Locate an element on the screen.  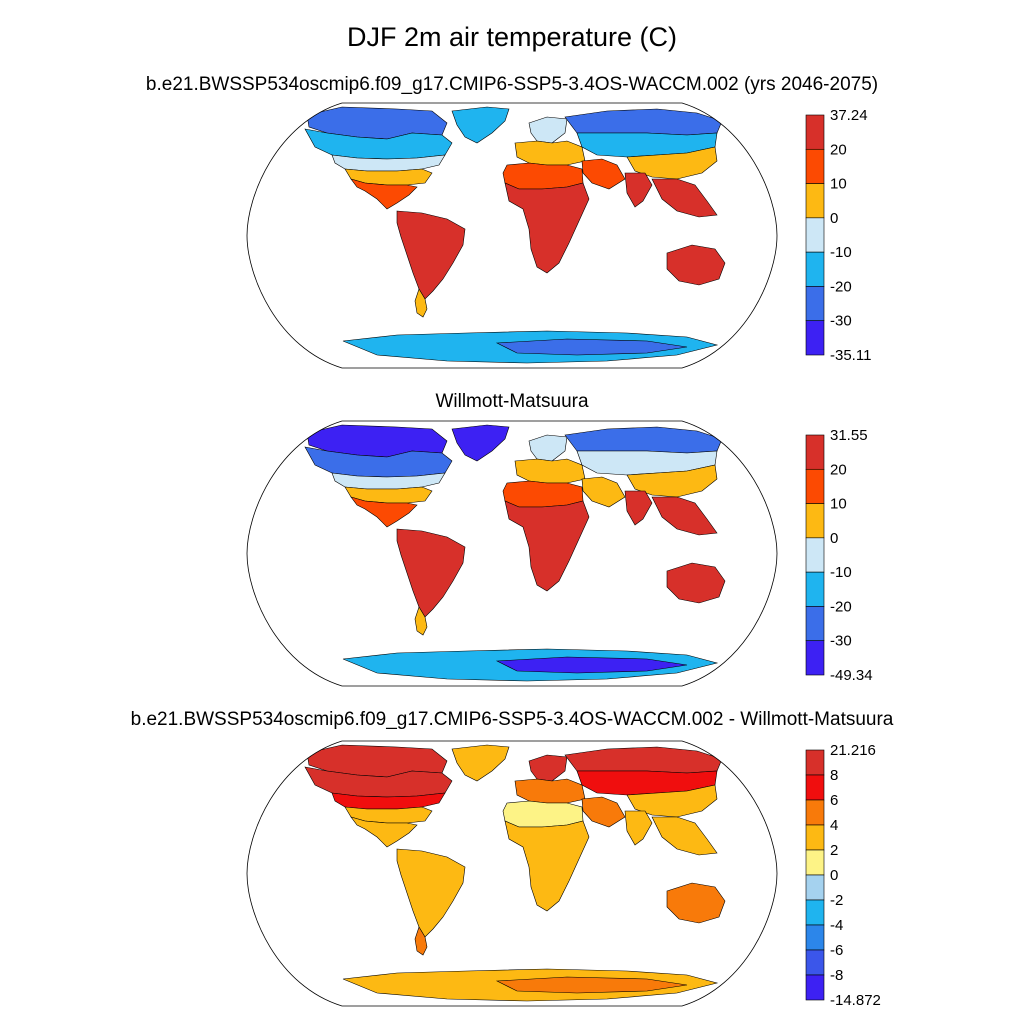
colorbar-label: -8 is located at coordinates (836, 975).